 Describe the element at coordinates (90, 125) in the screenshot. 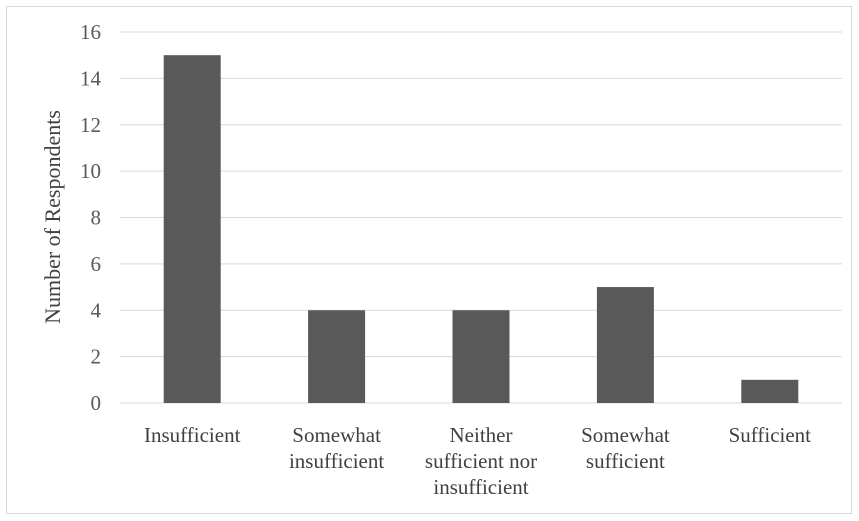

I see `y-tick-label: 12` at that location.